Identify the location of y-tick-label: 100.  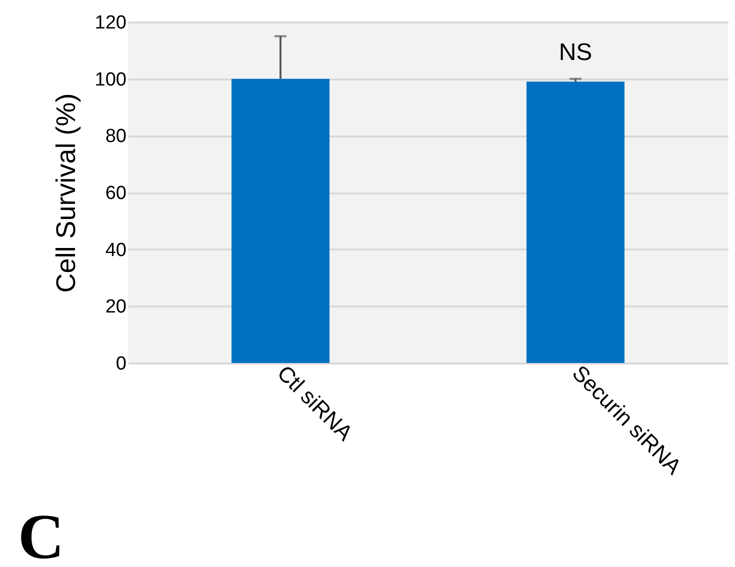
(110, 79).